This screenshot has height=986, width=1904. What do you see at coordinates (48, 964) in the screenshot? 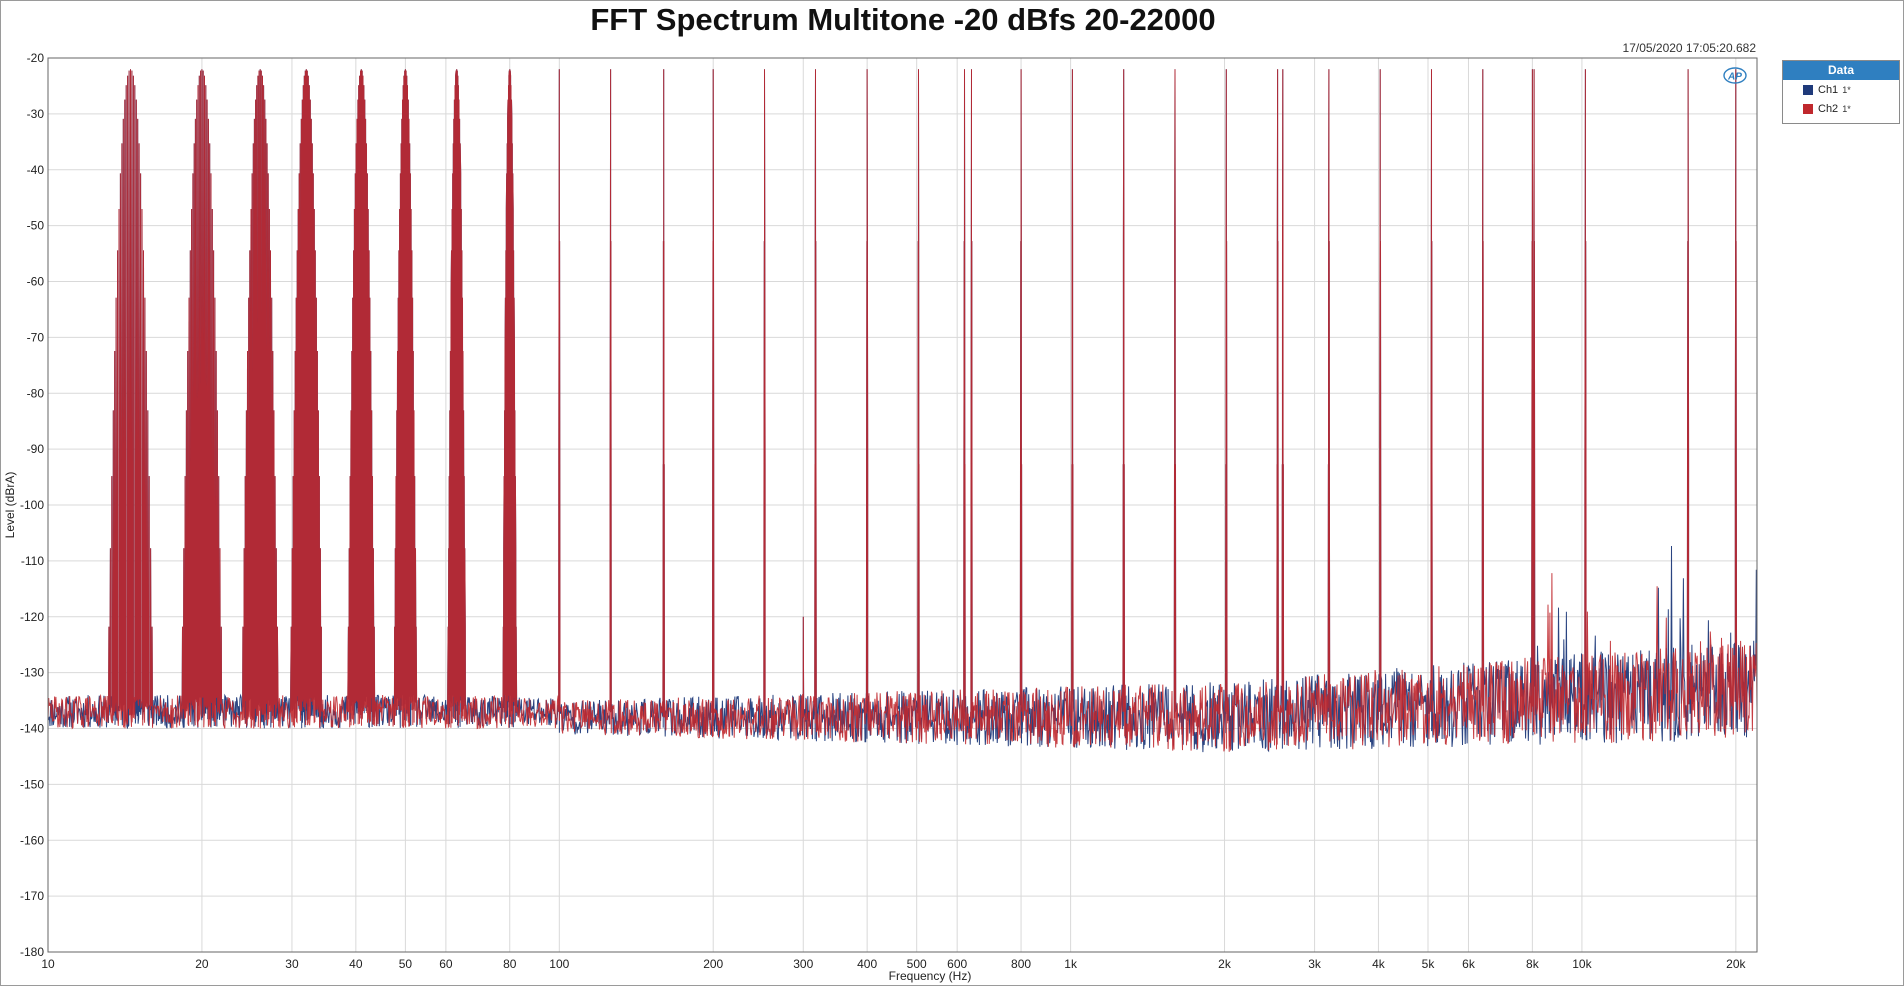
I see `x-tick-label: 10` at bounding box center [48, 964].